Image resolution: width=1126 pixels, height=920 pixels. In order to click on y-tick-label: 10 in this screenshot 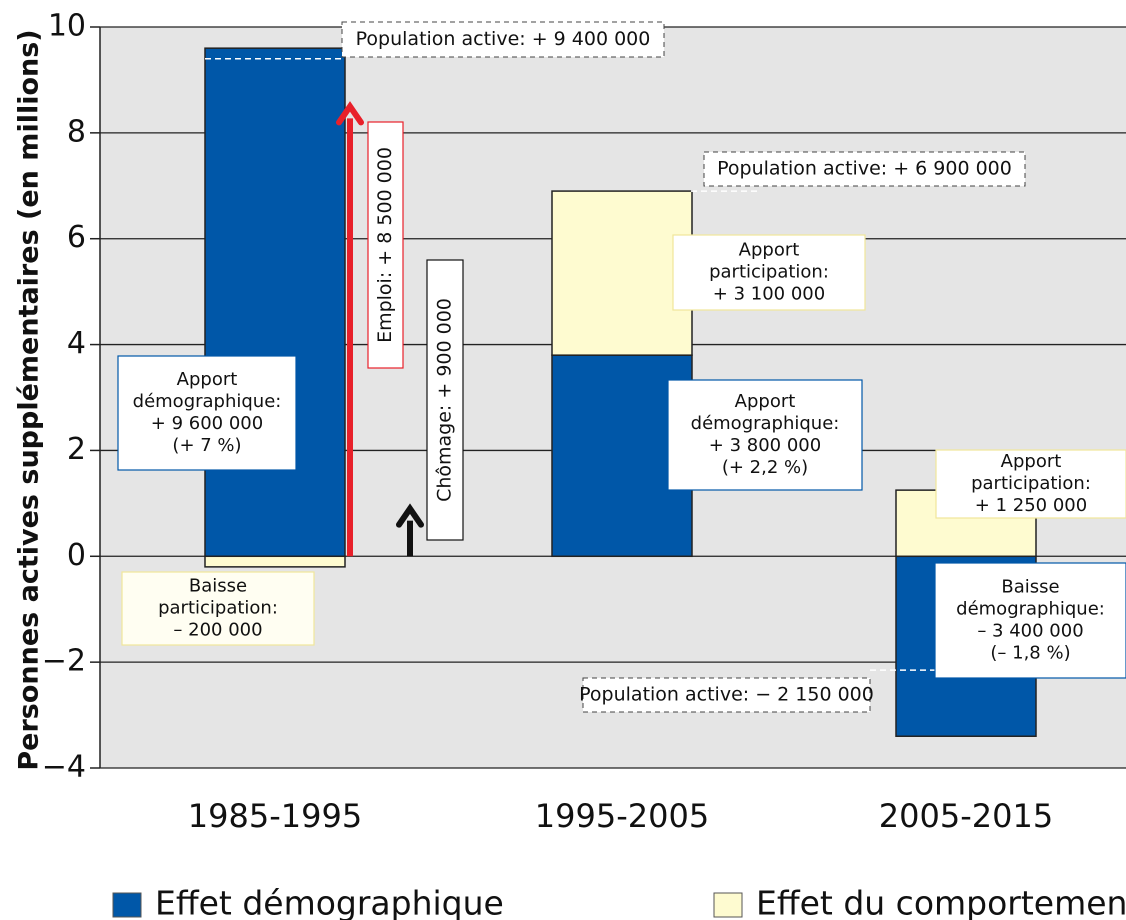, I will do `click(67, 26)`.